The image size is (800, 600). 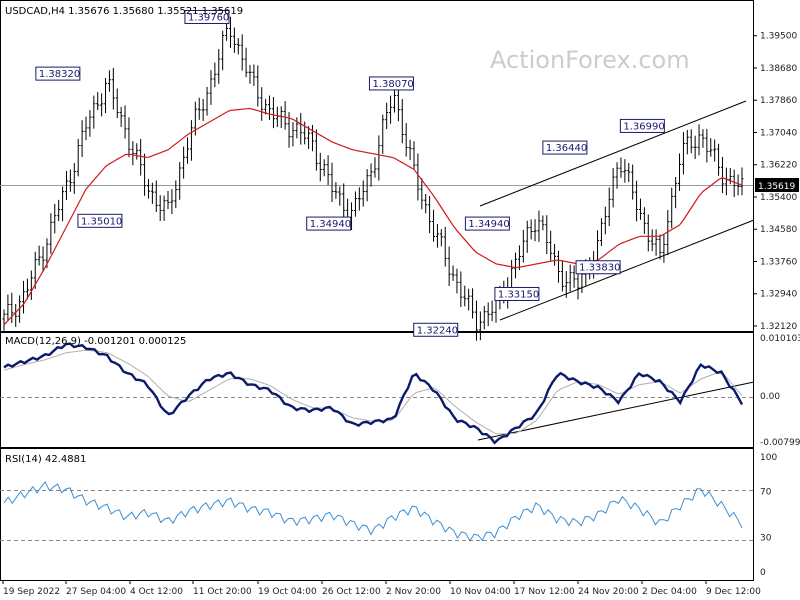 What do you see at coordinates (777, 185) in the screenshot?
I see `last-price-badge` at bounding box center [777, 185].